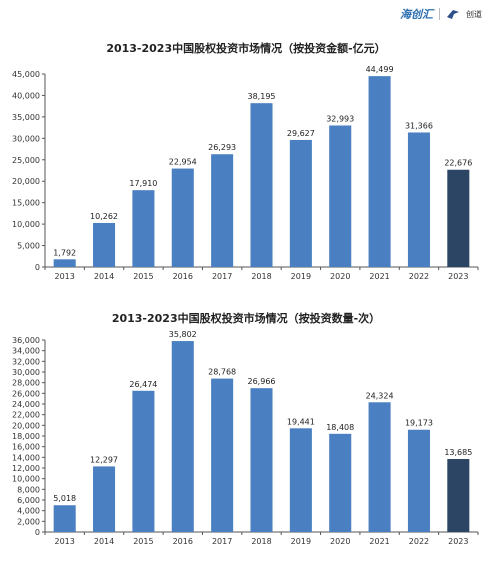 The height and width of the screenshot is (572, 492). I want to click on brand-header: 海创汇 创道, so click(441, 14).